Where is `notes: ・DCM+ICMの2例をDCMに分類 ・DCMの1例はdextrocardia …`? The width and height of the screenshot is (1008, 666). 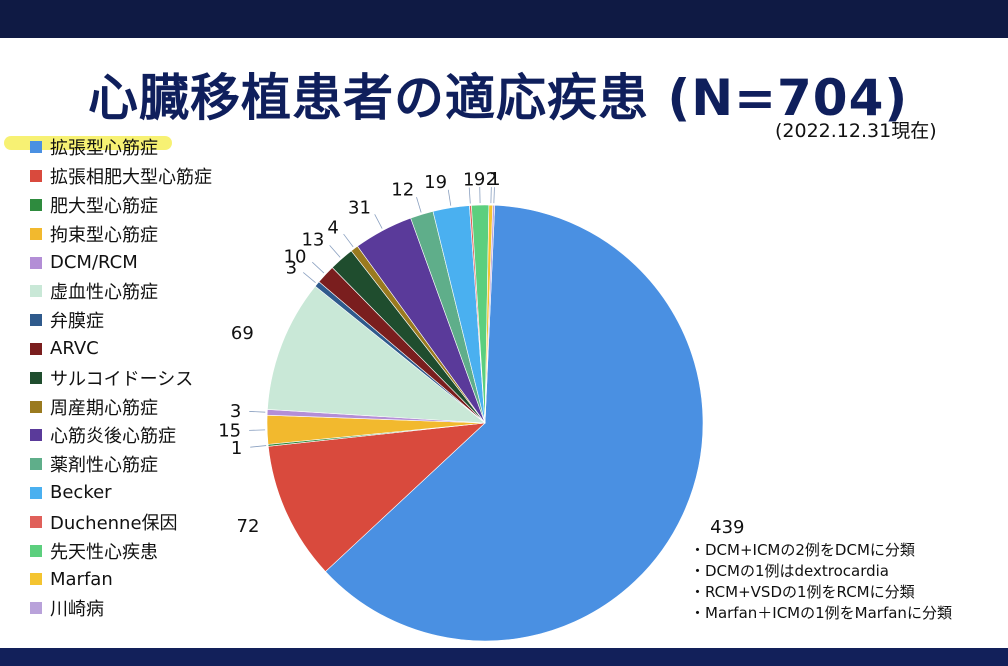
notes: ・DCM+ICMの2例をDCMに分類 ・DCMの1例はdextrocardia … is located at coordinates (821, 582).